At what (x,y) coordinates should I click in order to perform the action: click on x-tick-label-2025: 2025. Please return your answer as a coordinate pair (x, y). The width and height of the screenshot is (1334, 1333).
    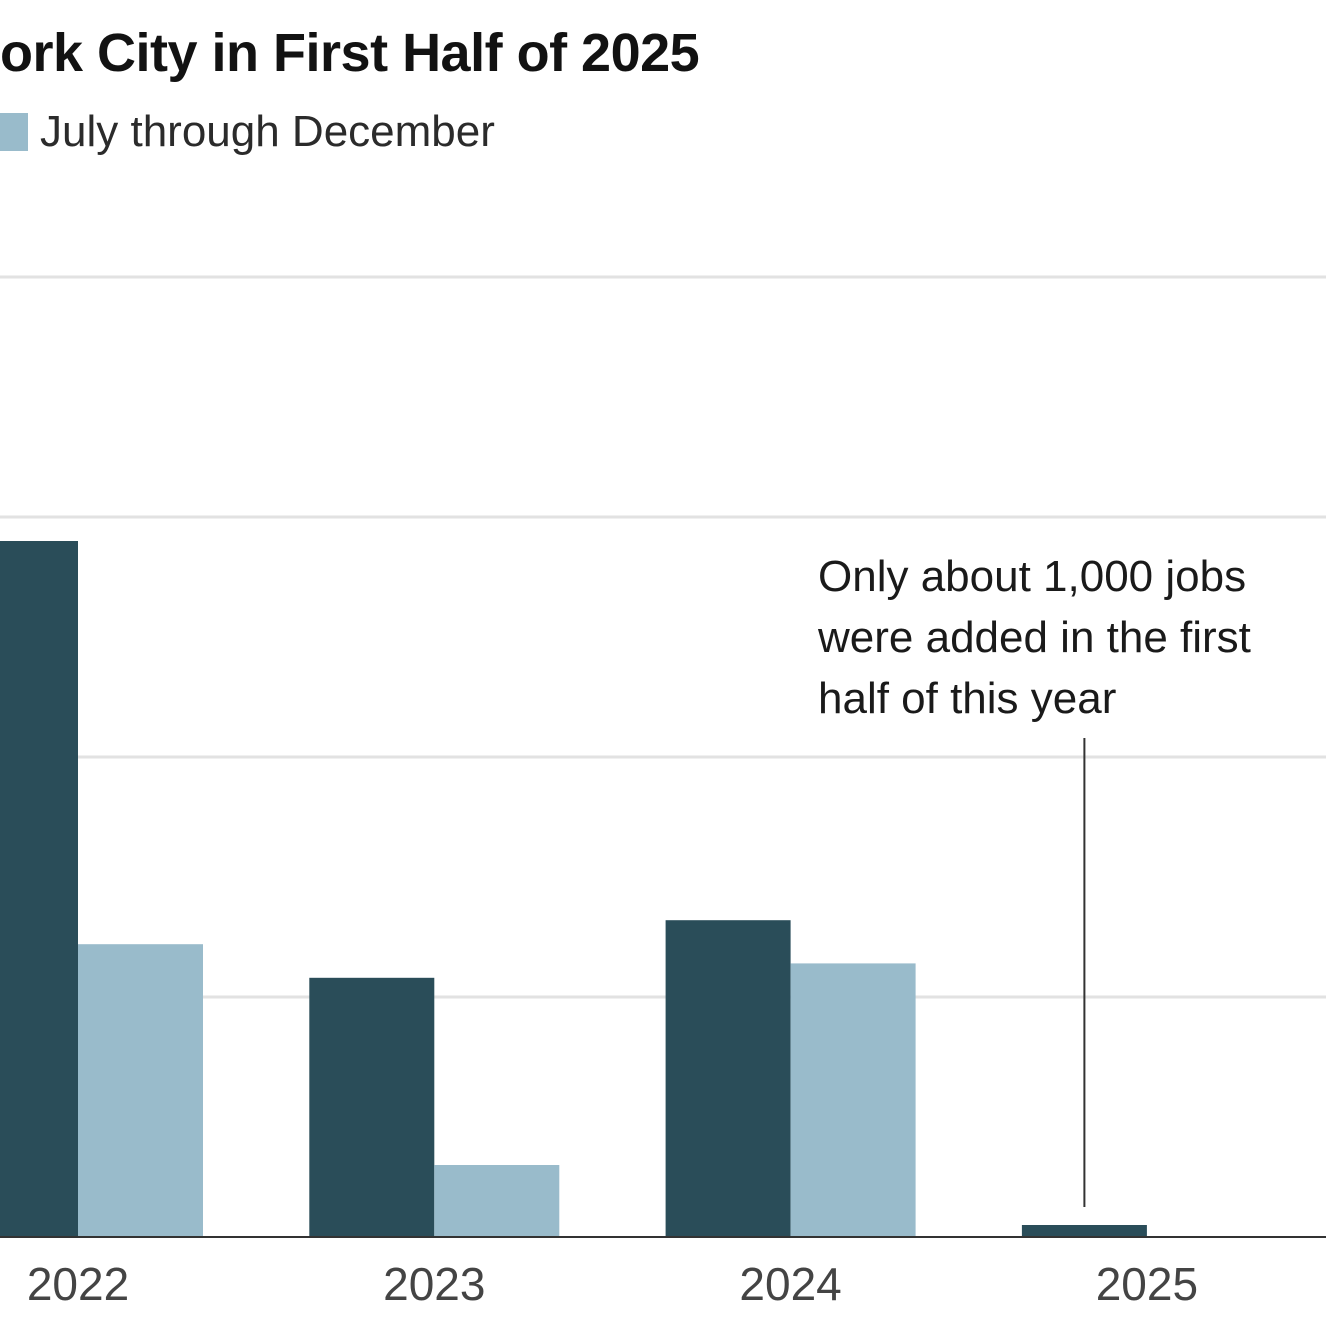
    Looking at the image, I should click on (1147, 1284).